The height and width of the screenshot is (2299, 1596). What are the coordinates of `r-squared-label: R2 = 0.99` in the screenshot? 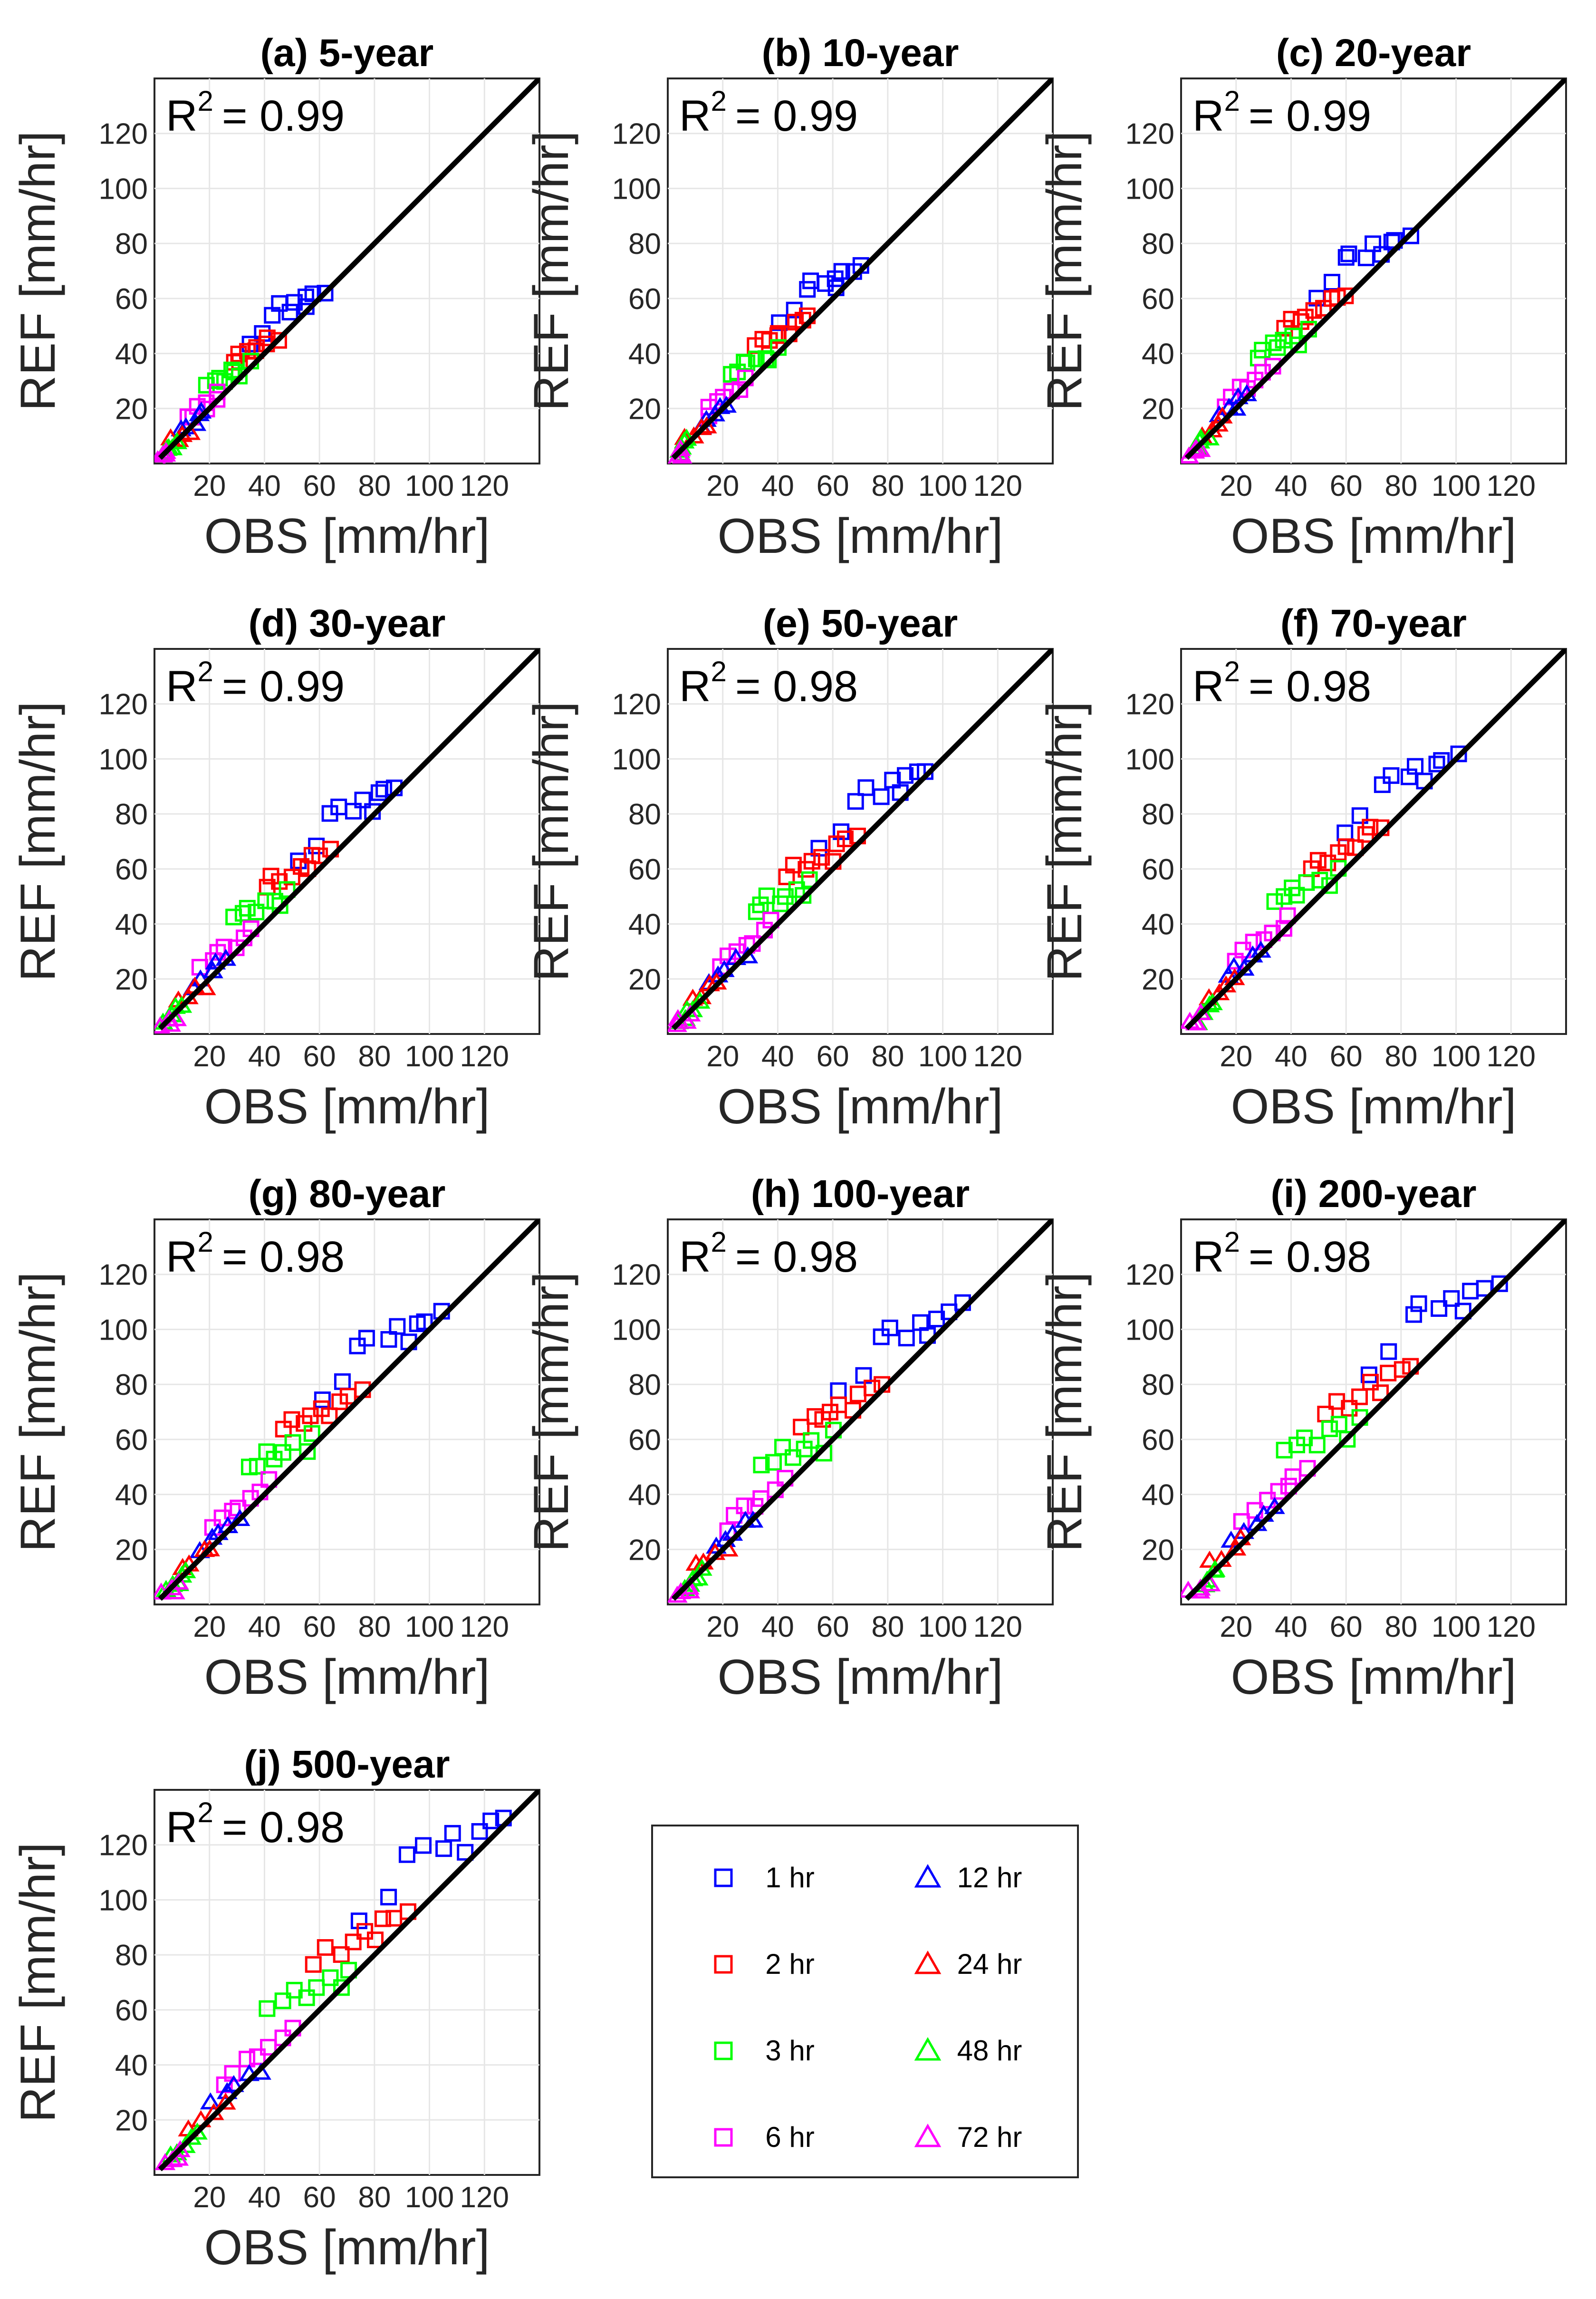 It's located at (255, 683).